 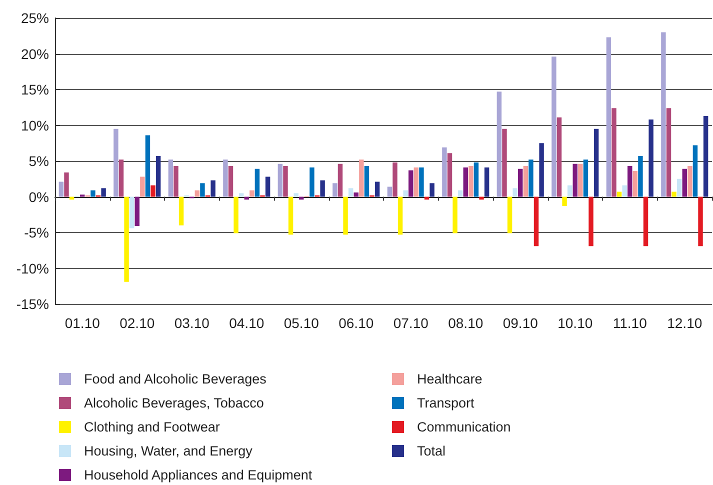 I want to click on x-tick-label: 05.10, so click(x=302, y=323).